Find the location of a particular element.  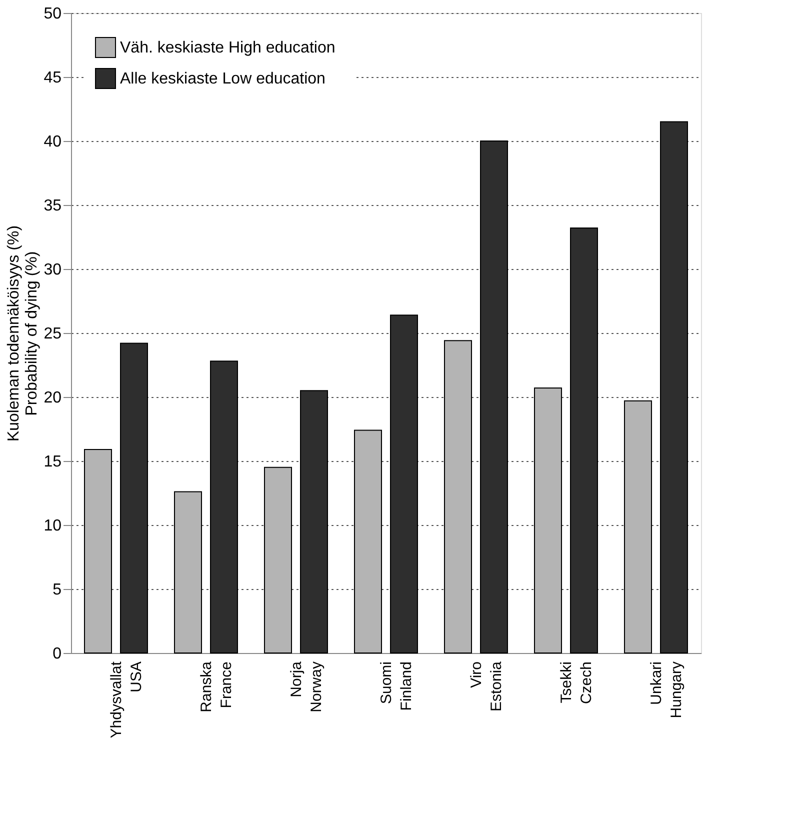

y-tick-label: 25 is located at coordinates (53, 334).